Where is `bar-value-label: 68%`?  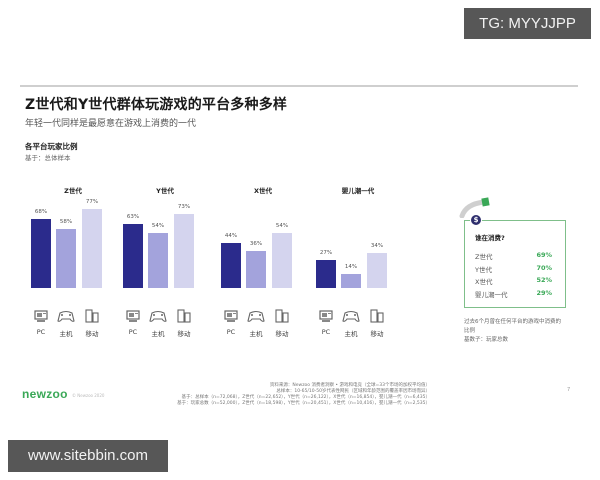 bar-value-label: 68% is located at coordinates (41, 212).